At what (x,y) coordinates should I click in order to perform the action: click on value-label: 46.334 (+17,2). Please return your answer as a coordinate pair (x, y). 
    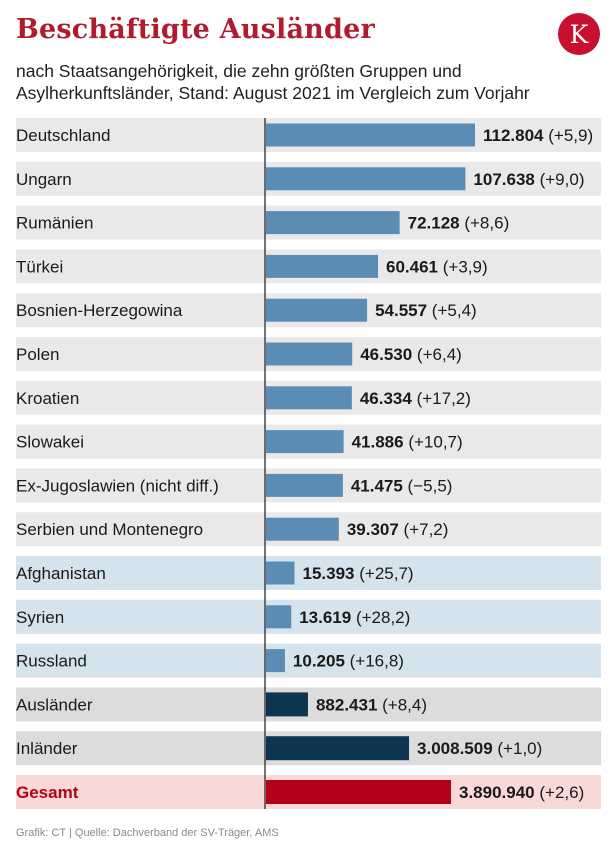
    Looking at the image, I should click on (415, 398).